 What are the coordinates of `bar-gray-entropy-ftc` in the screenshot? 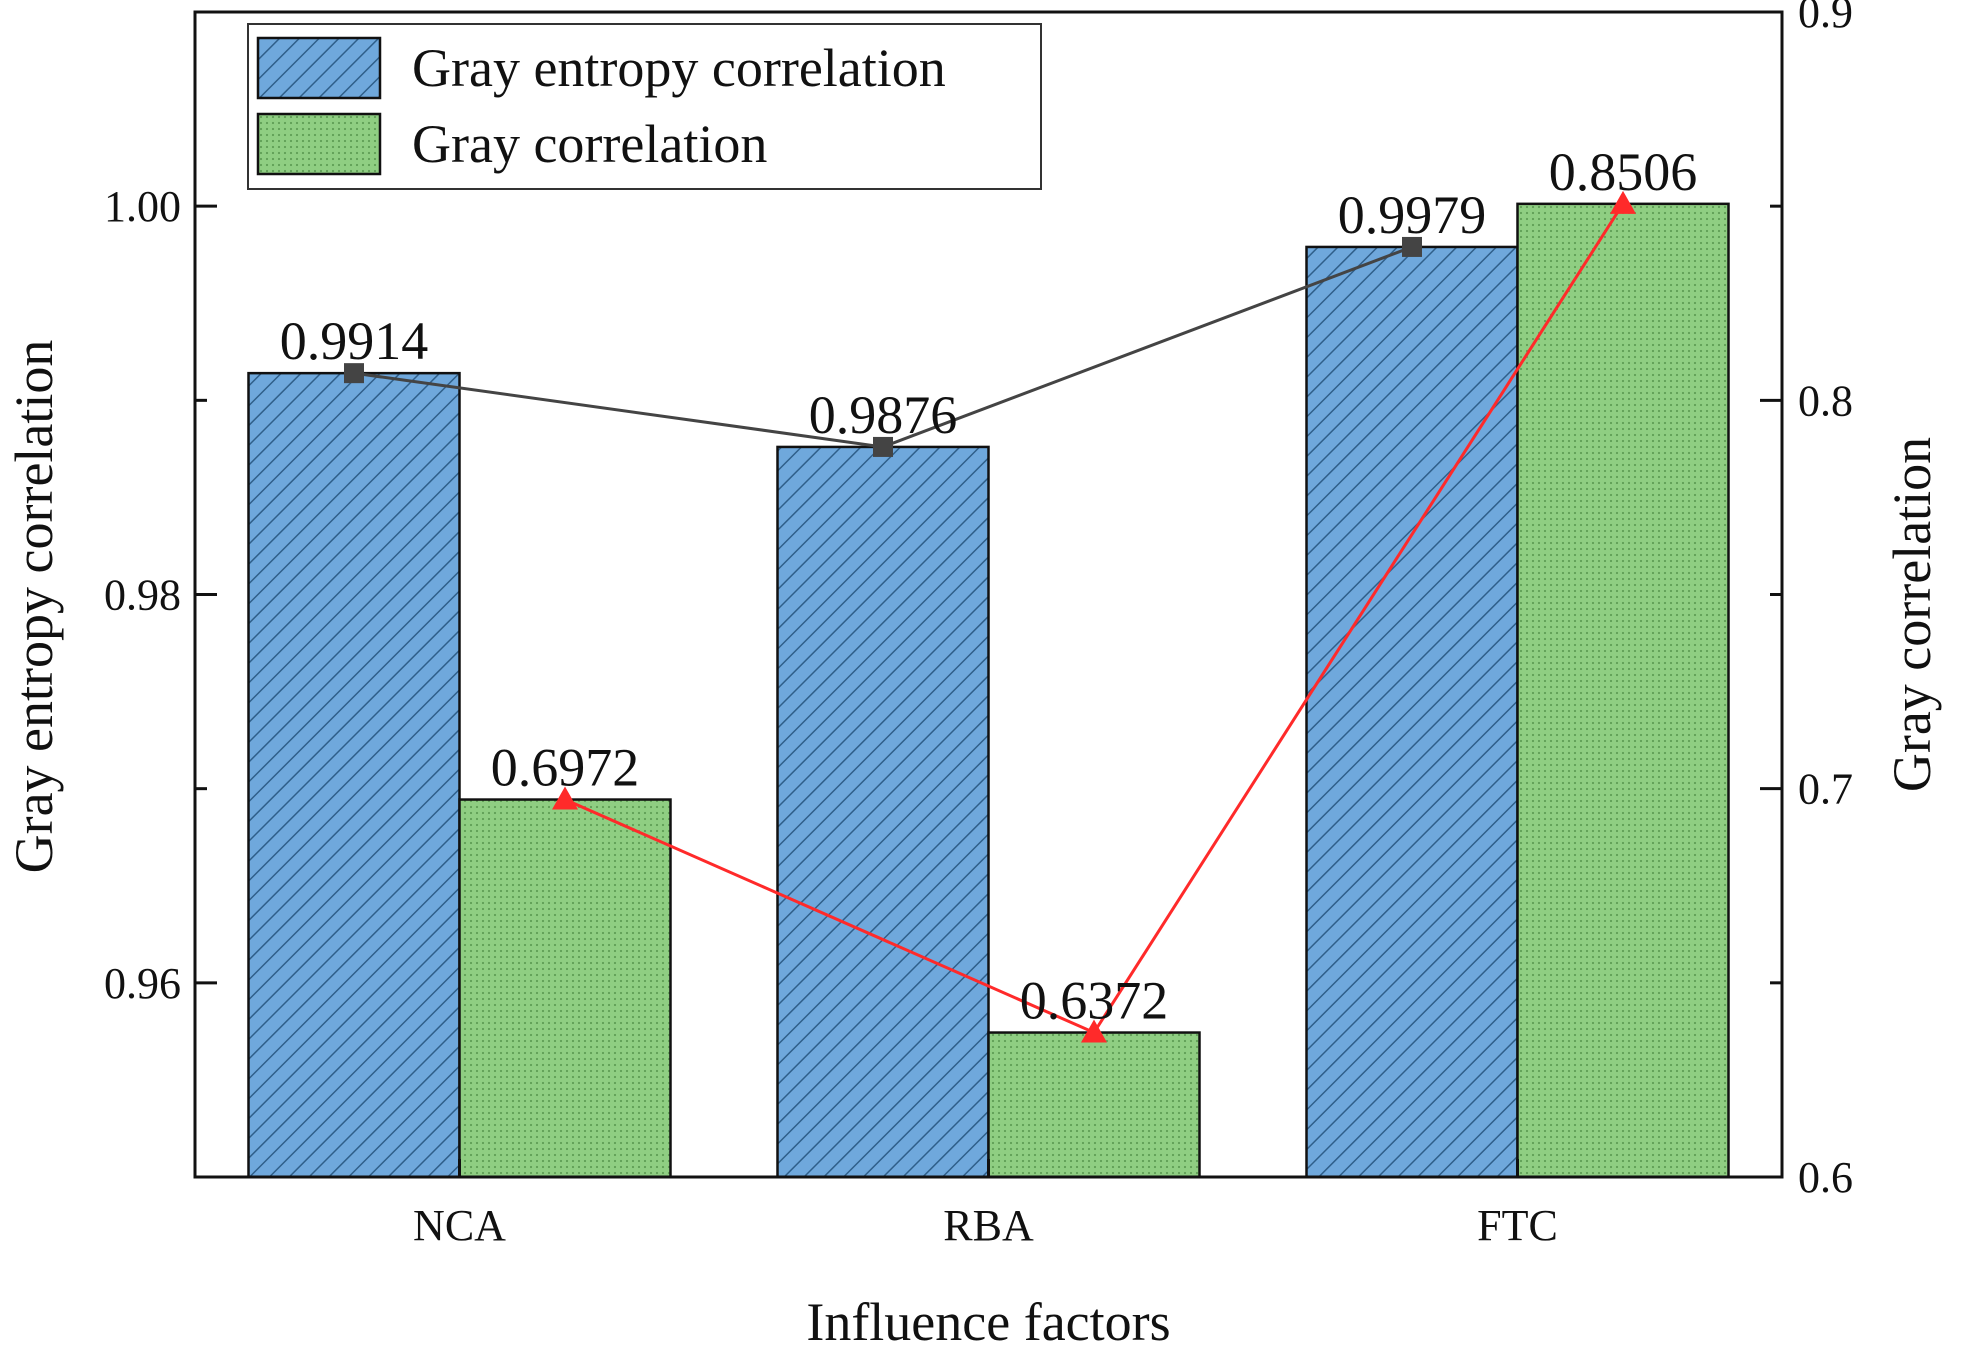 It's located at (1412, 712).